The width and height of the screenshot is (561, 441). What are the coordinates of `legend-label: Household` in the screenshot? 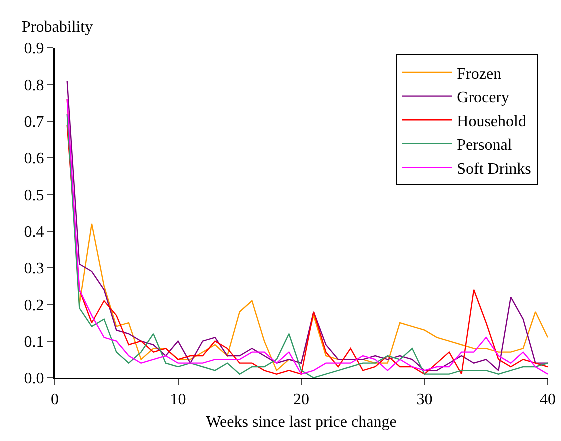 It's located at (491, 121).